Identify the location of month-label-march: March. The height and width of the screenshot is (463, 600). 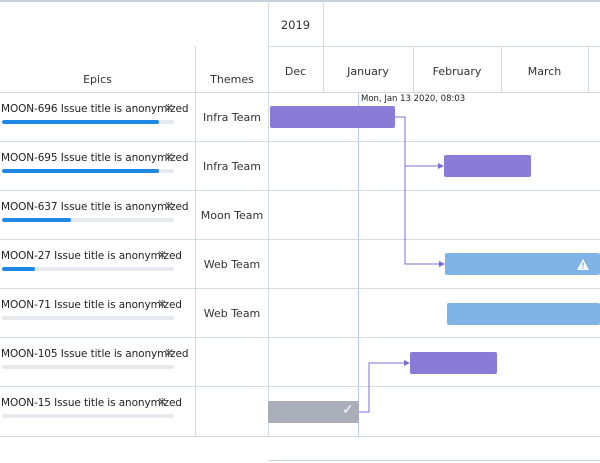
(544, 71).